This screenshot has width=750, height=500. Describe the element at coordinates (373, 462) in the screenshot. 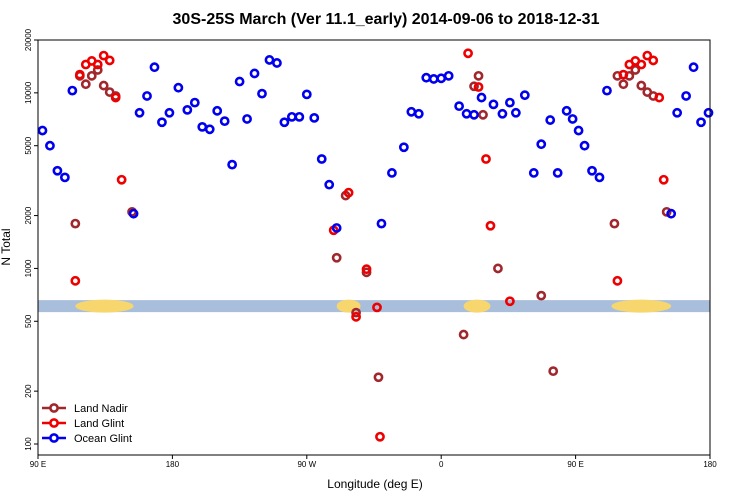

I see `x-axis: 90 E 180 90 W 0 90 E 180` at that location.